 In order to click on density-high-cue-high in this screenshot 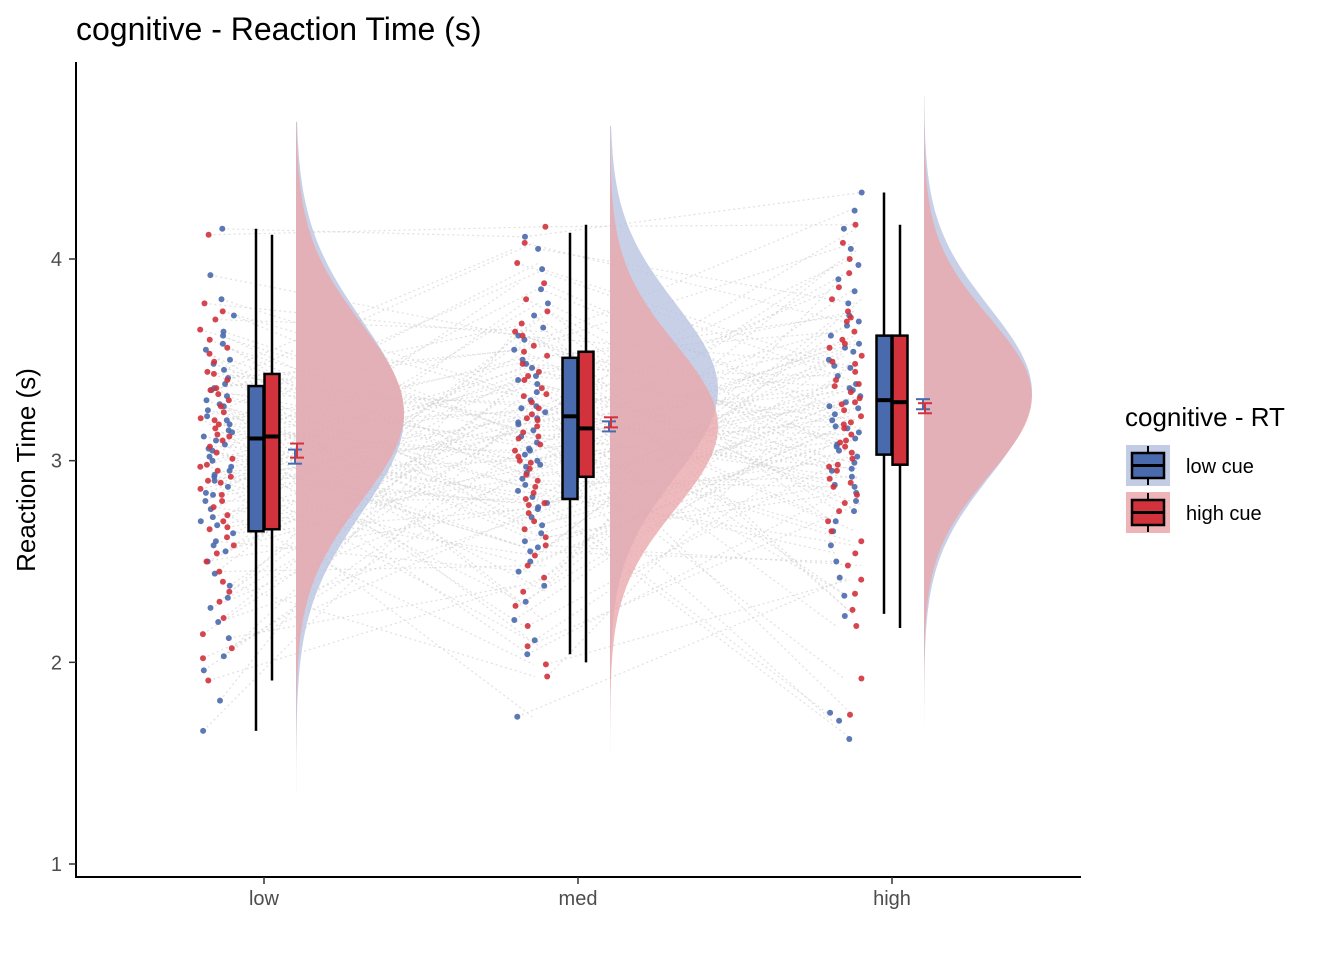, I will do `click(978, 462)`.